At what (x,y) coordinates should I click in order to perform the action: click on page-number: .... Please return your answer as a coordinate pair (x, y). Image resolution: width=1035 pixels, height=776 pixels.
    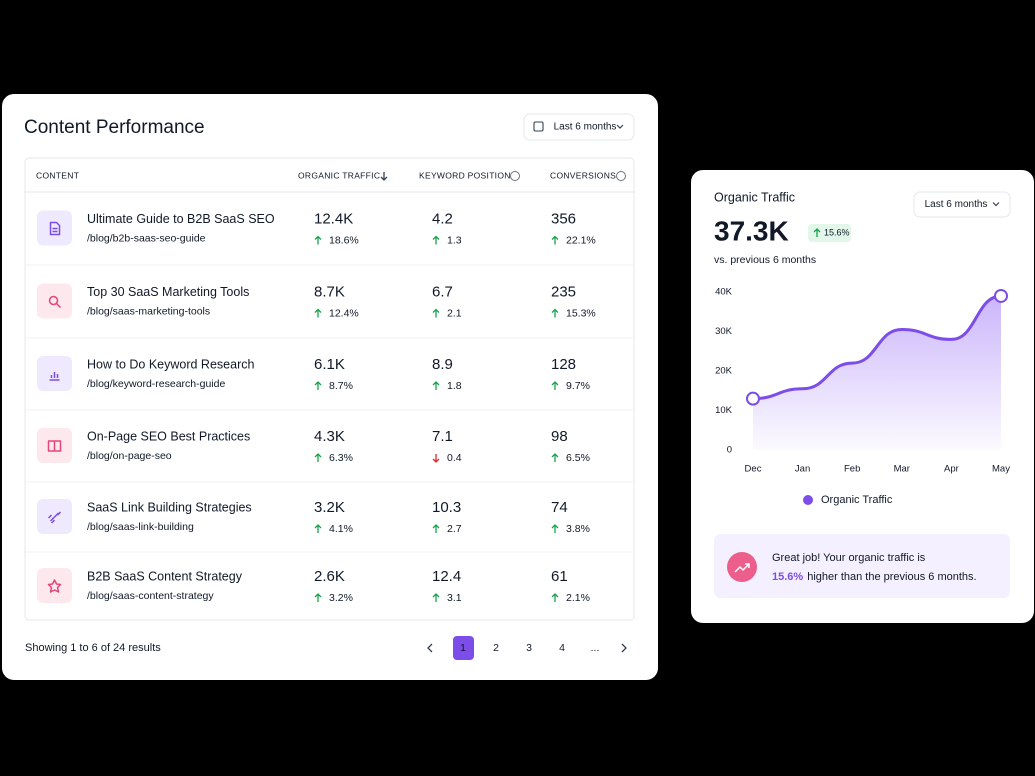
    Looking at the image, I should click on (595, 648).